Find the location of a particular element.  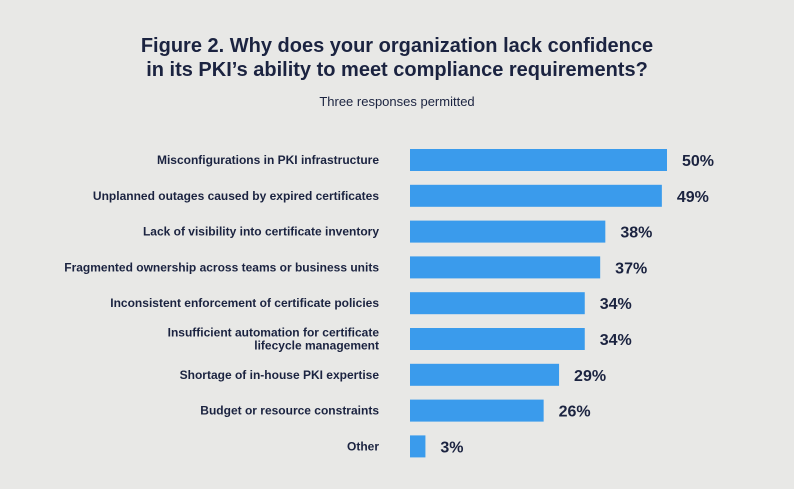

value-label-2: 38% is located at coordinates (636, 233).